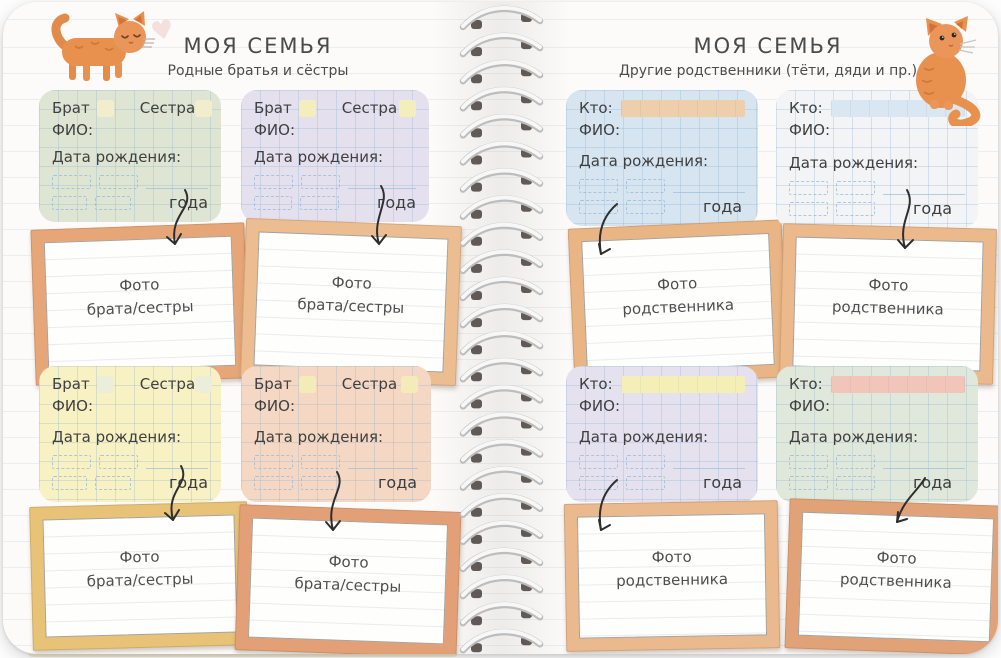  I want to click on sibling-card-3: Брат Сестра ФИО: Дата рождения: года, so click(130, 434).